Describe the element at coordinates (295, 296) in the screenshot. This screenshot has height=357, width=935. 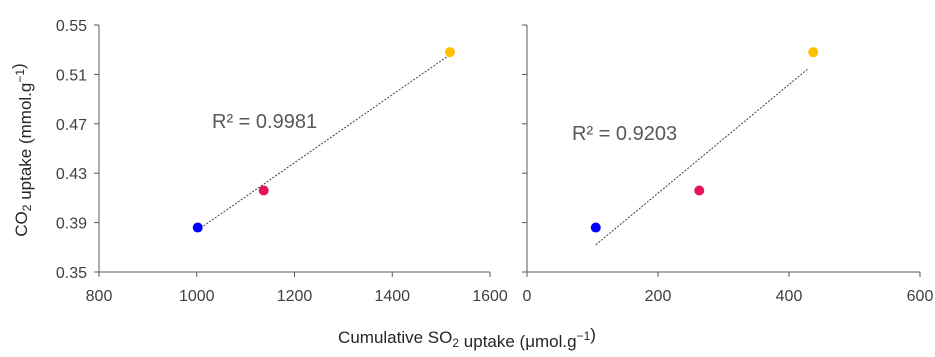
I see `x-tick-label: 1200` at that location.